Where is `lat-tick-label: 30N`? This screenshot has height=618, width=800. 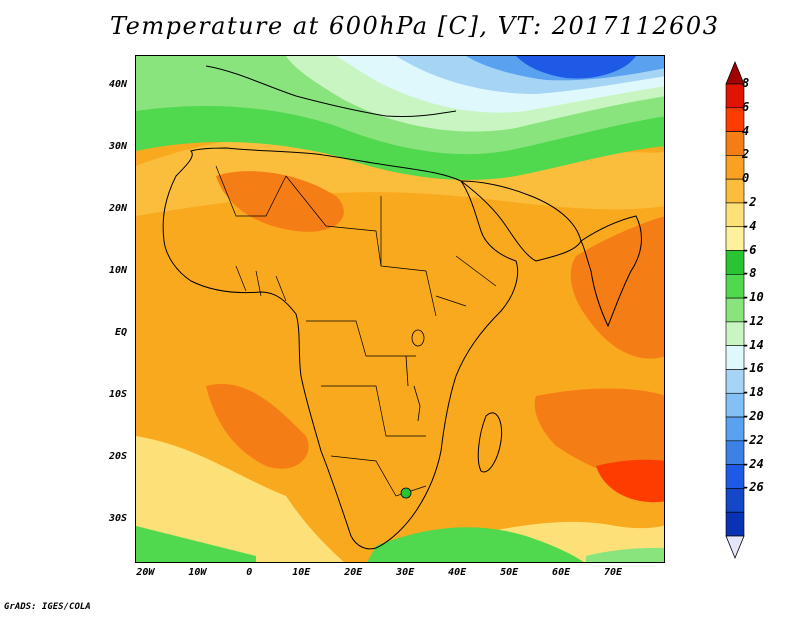
lat-tick-label: 30N is located at coordinates (117, 146).